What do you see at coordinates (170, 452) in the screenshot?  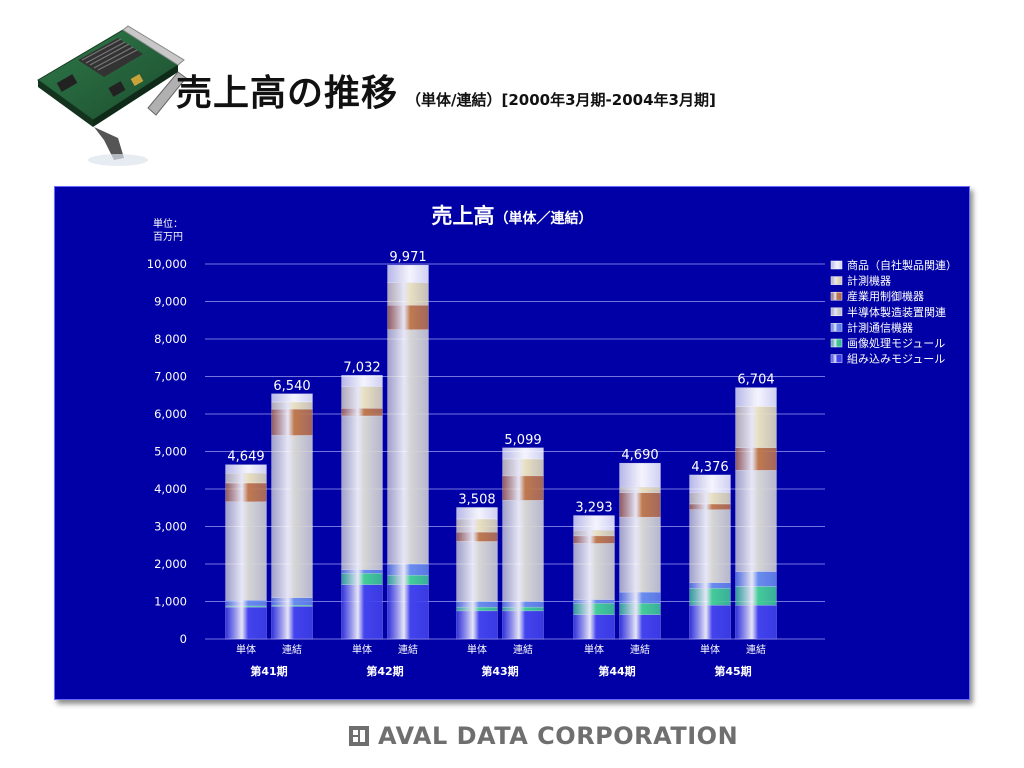 I see `y-tick-label: 5,000` at bounding box center [170, 452].